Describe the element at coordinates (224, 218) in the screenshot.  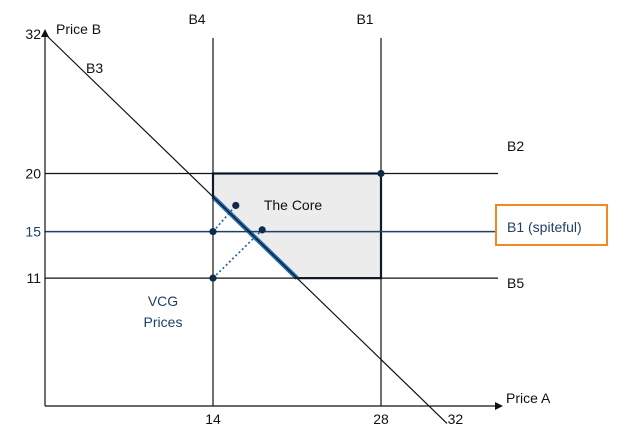
I see `vcg-connector-upper` at that location.